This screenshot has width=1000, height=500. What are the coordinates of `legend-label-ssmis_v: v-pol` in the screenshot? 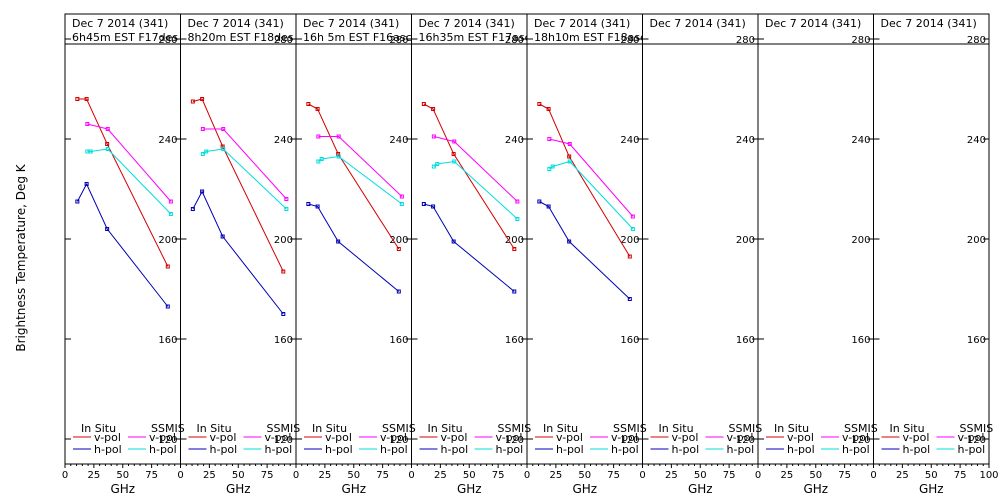 It's located at (509, 437).